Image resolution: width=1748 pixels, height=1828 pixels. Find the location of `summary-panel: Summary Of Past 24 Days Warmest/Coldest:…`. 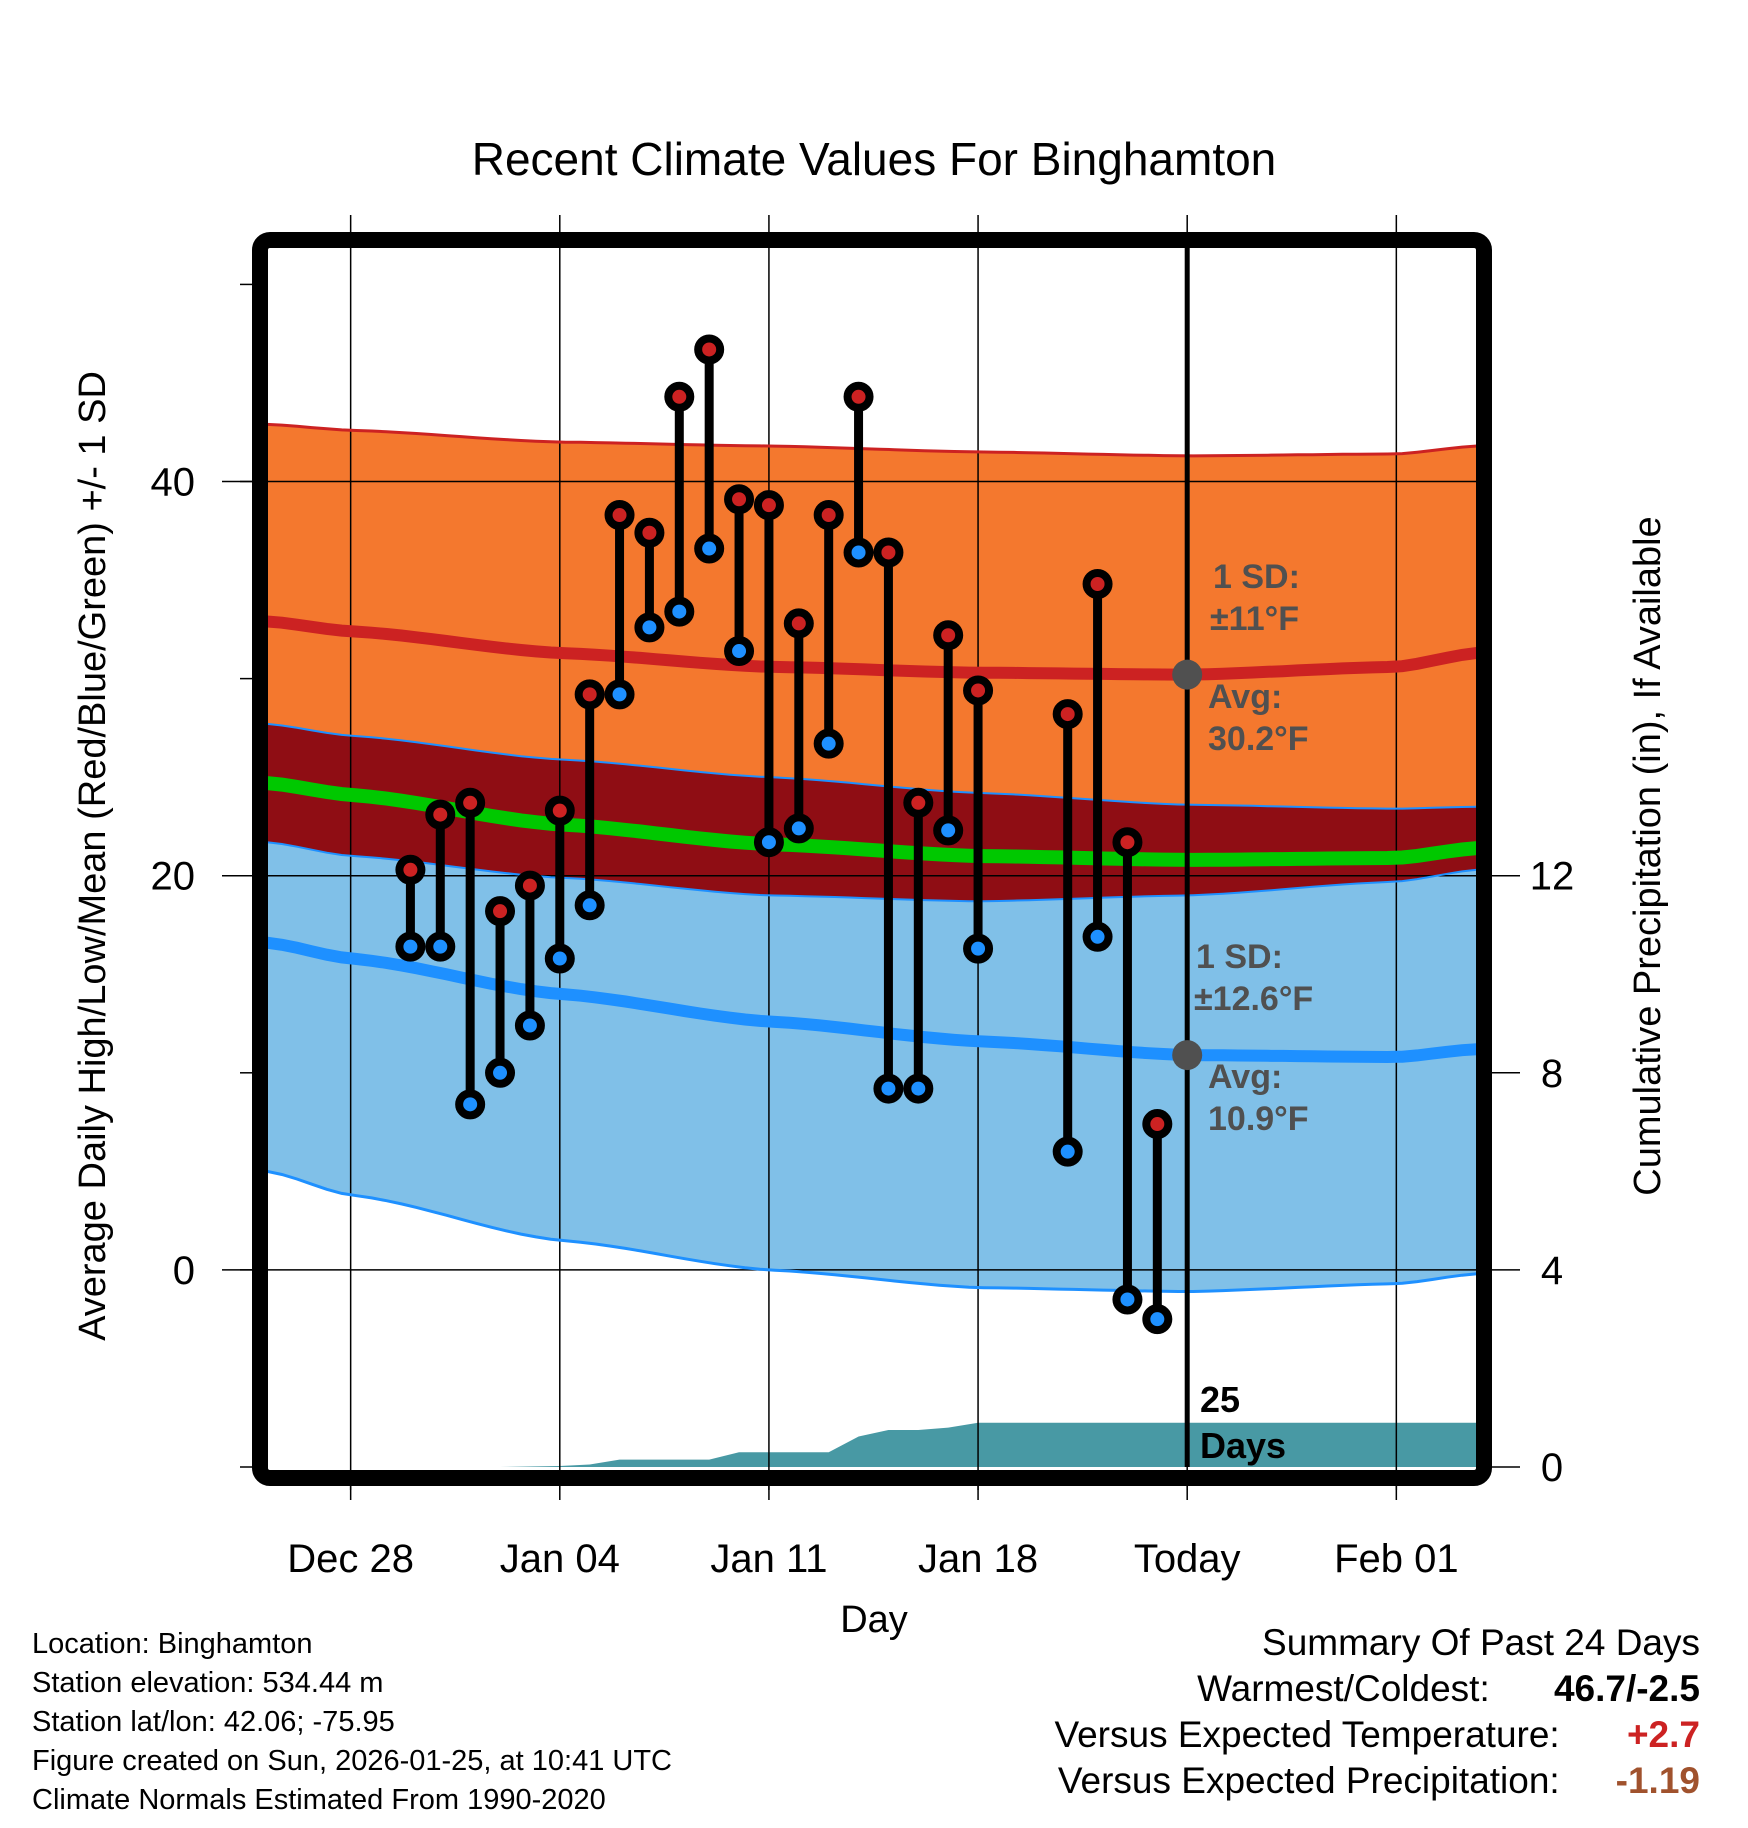

summary-panel: Summary Of Past 24 Days Warmest/Coldest:… is located at coordinates (1377, 1712).